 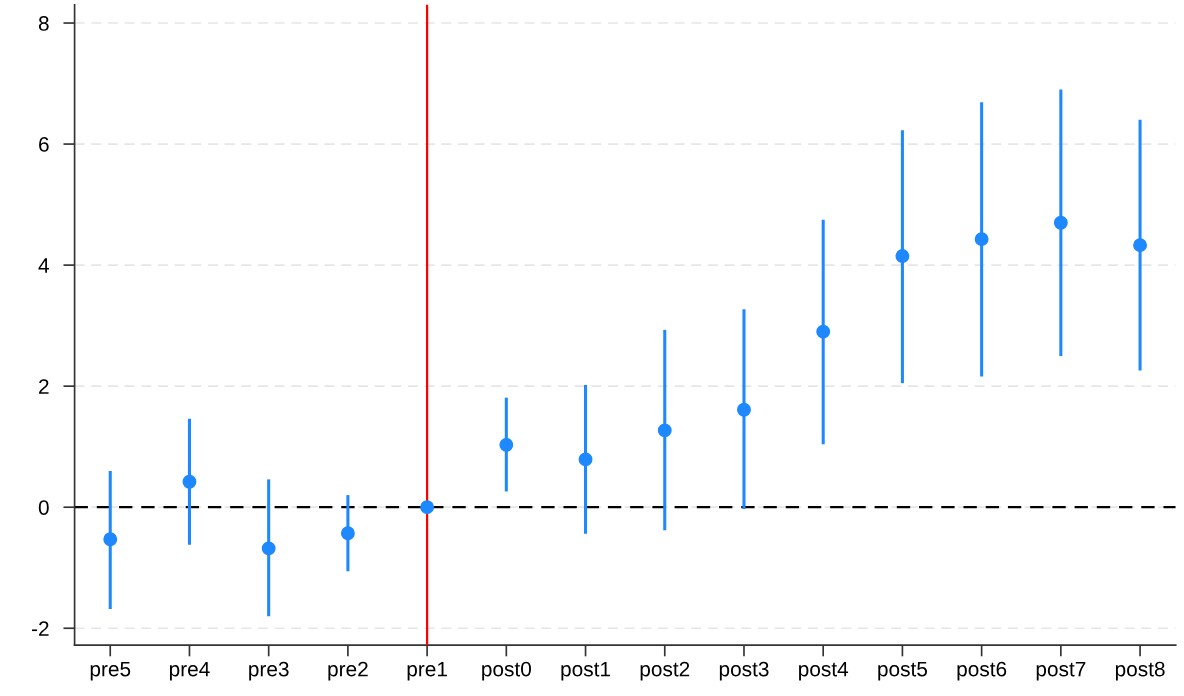 What do you see at coordinates (44, 144) in the screenshot?
I see `y-tick-label: 6` at bounding box center [44, 144].